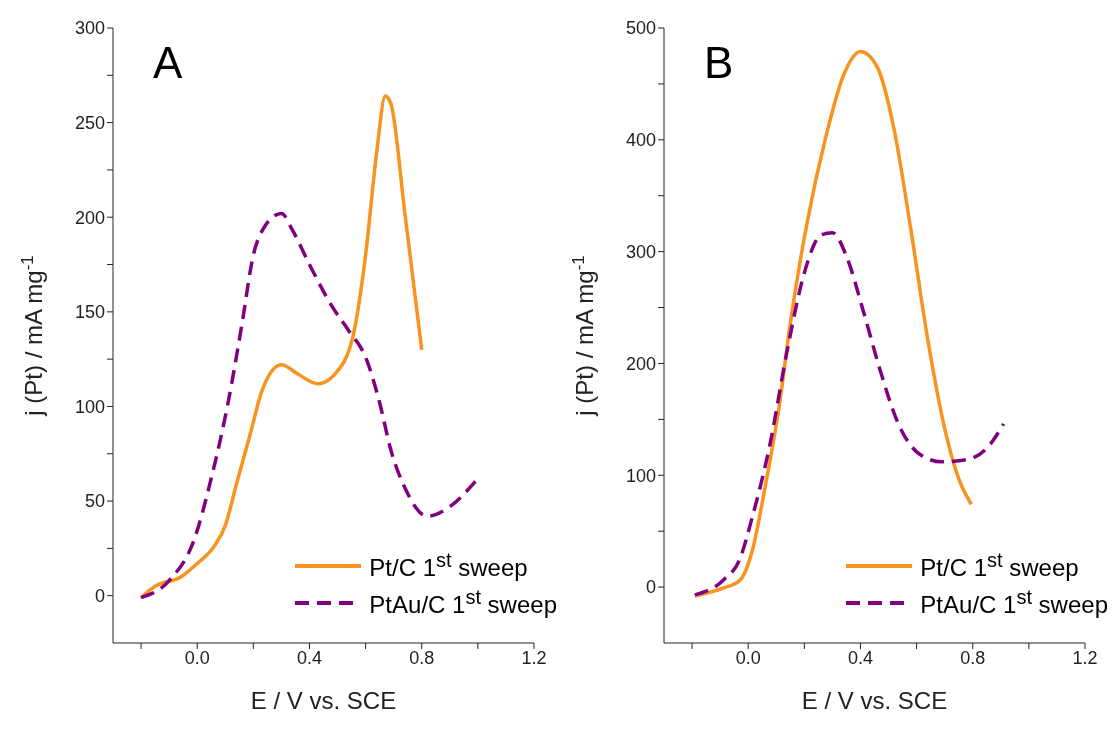 The height and width of the screenshot is (738, 1119). Describe the element at coordinates (94, 501) in the screenshot. I see `y-tick-label: 50` at that location.